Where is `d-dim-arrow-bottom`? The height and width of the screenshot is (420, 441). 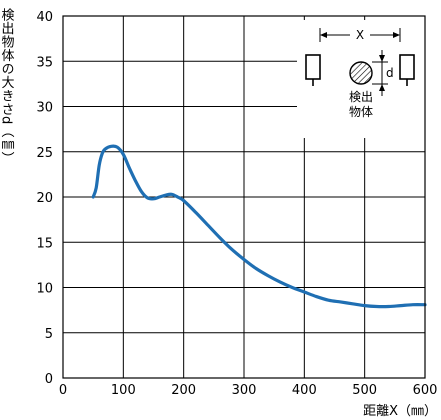 d-dim-arrow-bottom is located at coordinates (382, 87).